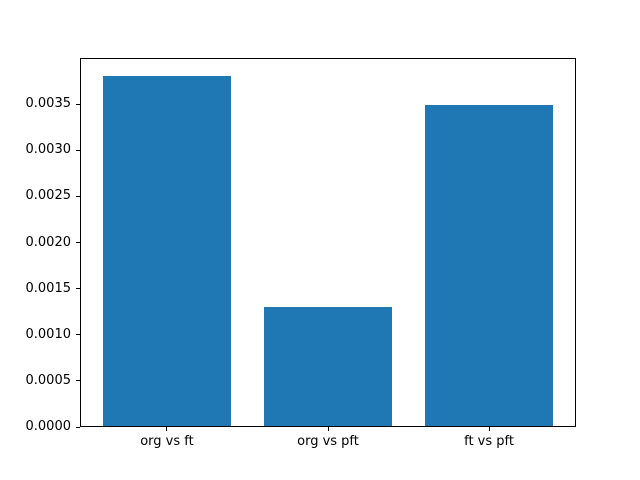 This screenshot has height=480, width=640. Describe the element at coordinates (48, 380) in the screenshot. I see `y-tick-label: 0.0005` at that location.